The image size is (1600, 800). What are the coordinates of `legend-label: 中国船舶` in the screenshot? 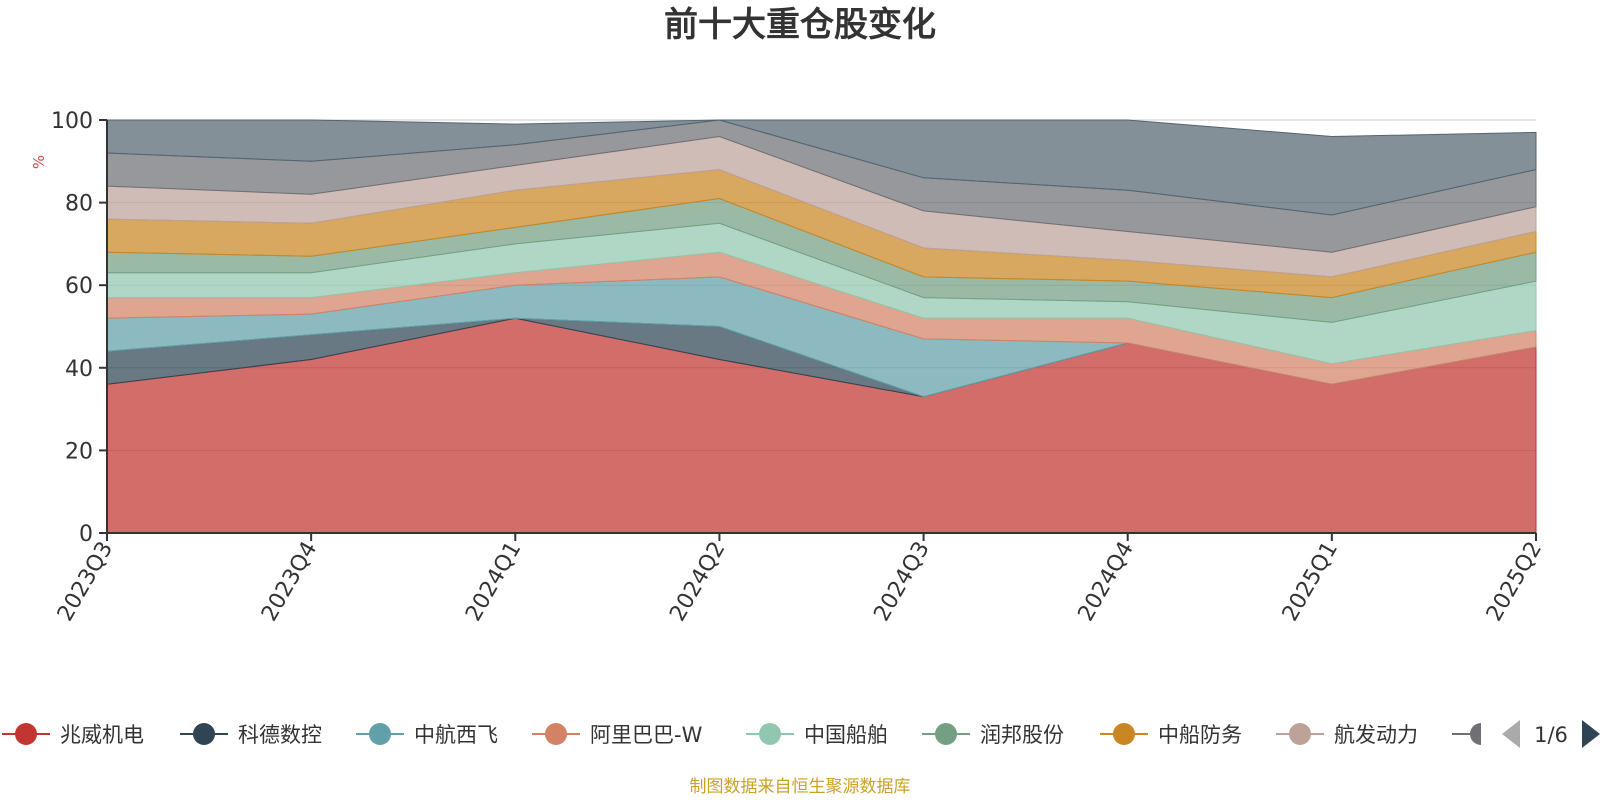 It's located at (846, 735).